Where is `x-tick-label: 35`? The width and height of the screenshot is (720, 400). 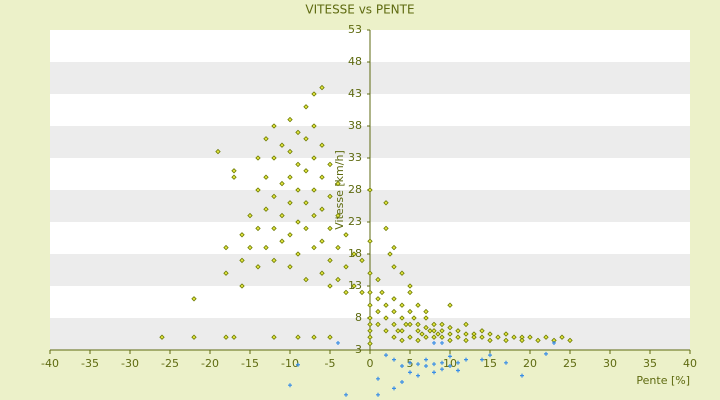 x-tick-label: 35 is located at coordinates (650, 363).